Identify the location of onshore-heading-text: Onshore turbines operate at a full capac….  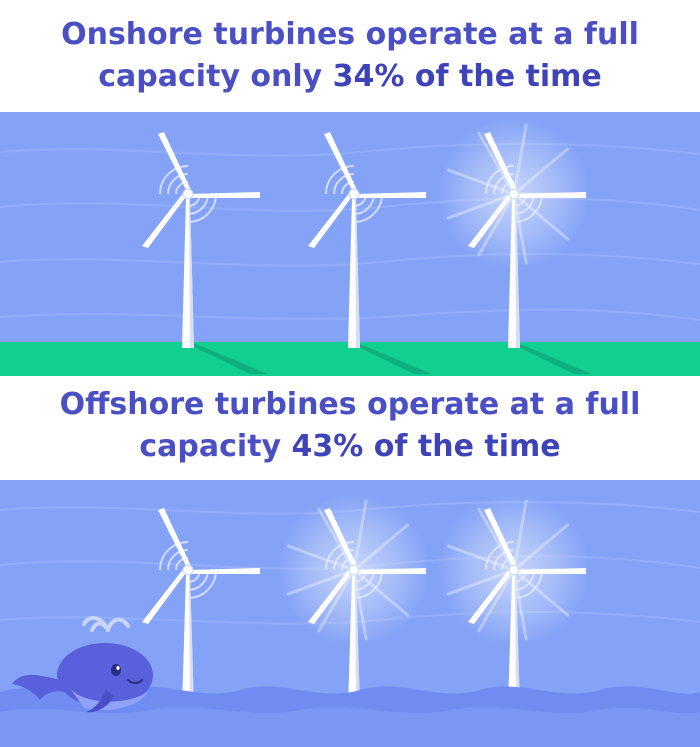
(350, 55).